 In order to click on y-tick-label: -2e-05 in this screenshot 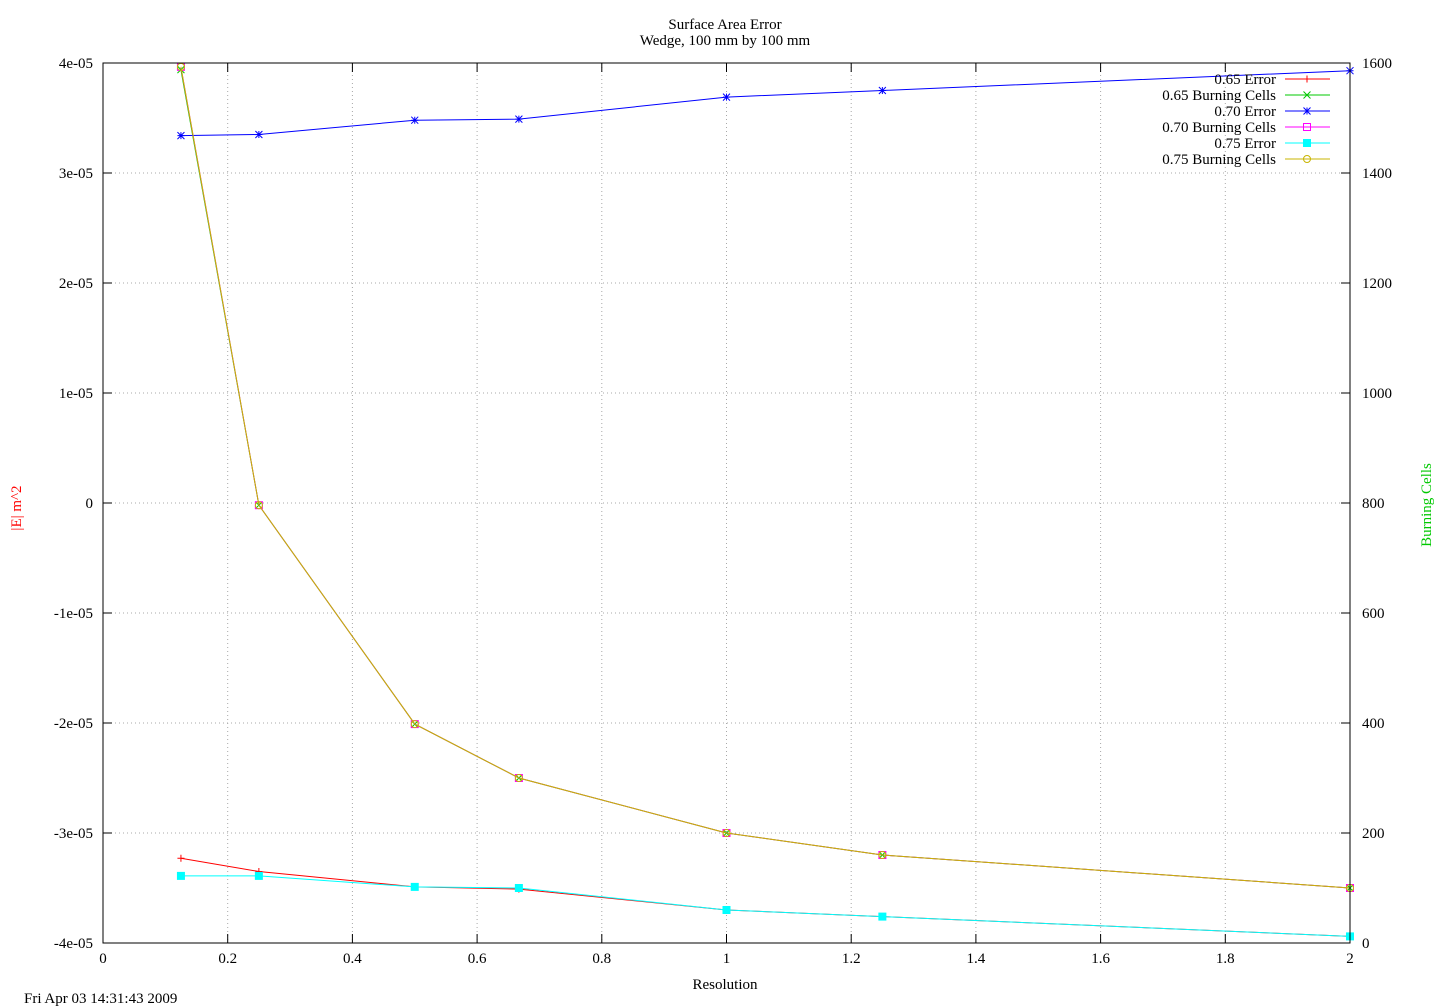, I will do `click(73, 724)`.